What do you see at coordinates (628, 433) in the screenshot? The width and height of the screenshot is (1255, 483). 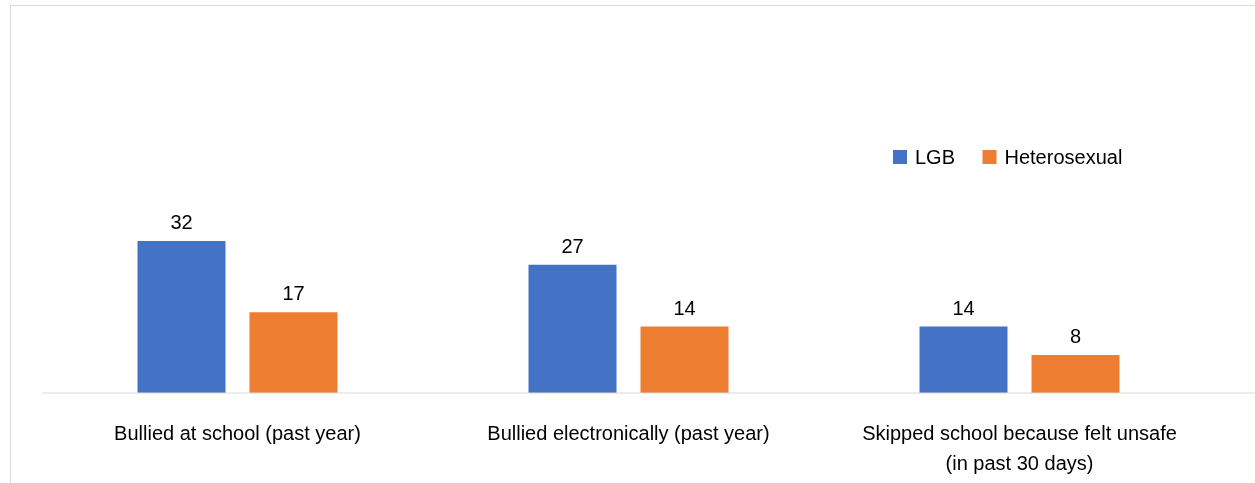 I see `x-tick-label: Bullied electronically (past year)` at bounding box center [628, 433].